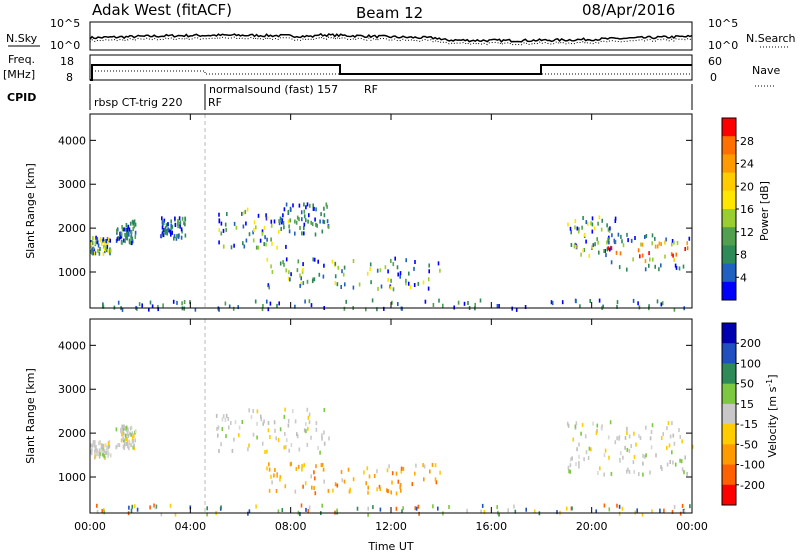 Image resolution: width=800 pixels, height=558 pixels. What do you see at coordinates (273, 89) in the screenshot?
I see `cpid-segment-2: normalsound (fast) 157` at bounding box center [273, 89].